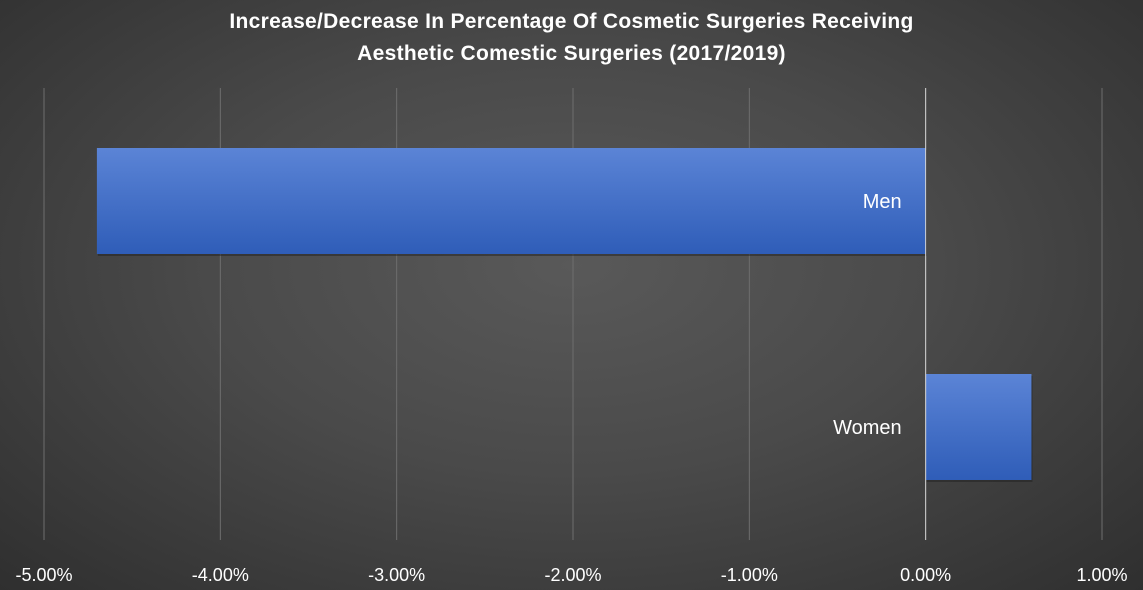 The image size is (1143, 590). I want to click on x-axis-tick-labels: -5.00% -4.00% -3.00% -2.00% -1.00% 0.00% 1.00%, so click(571, 575).